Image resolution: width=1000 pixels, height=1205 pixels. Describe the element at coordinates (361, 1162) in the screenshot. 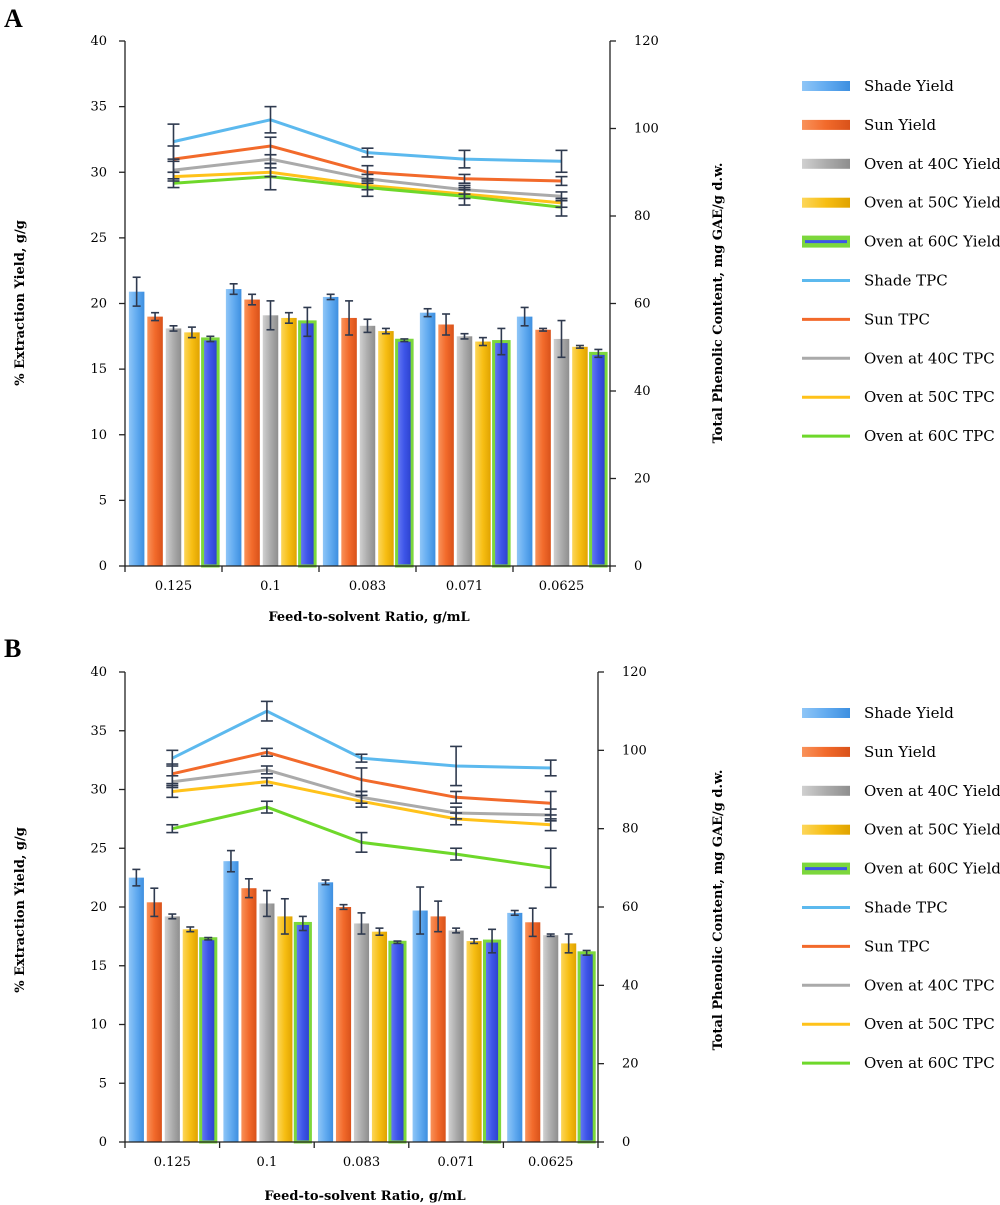

I see `x-tick-label: 0.083` at that location.